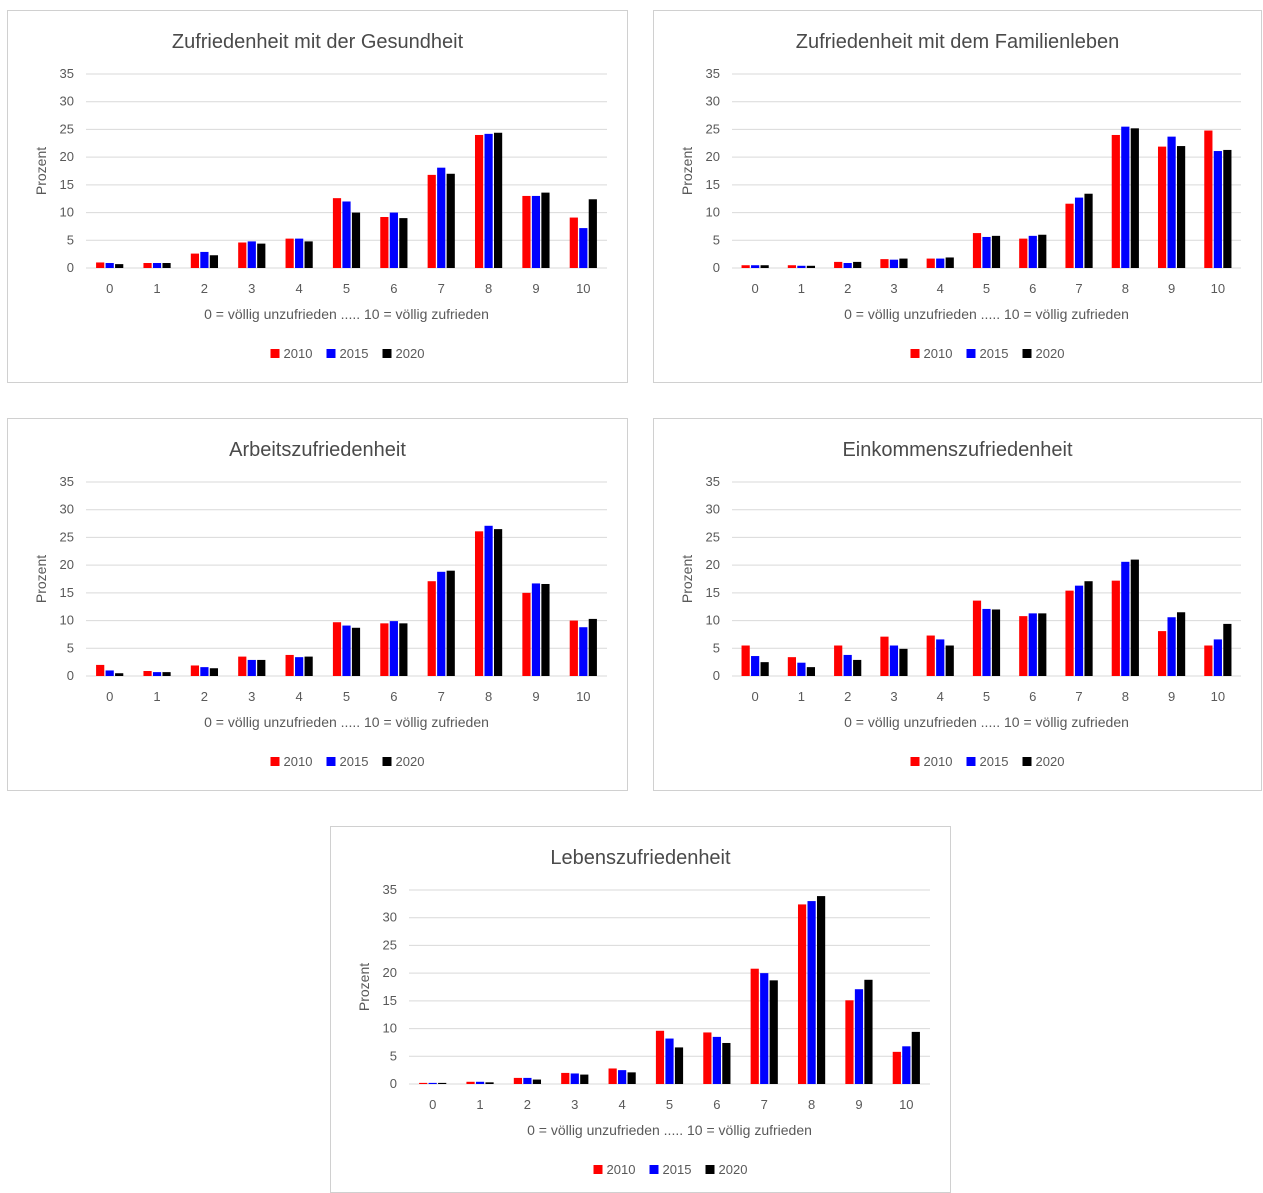 This screenshot has height=1193, width=1263. What do you see at coordinates (109, 696) in the screenshot?
I see `x-tick-label: 0` at bounding box center [109, 696].